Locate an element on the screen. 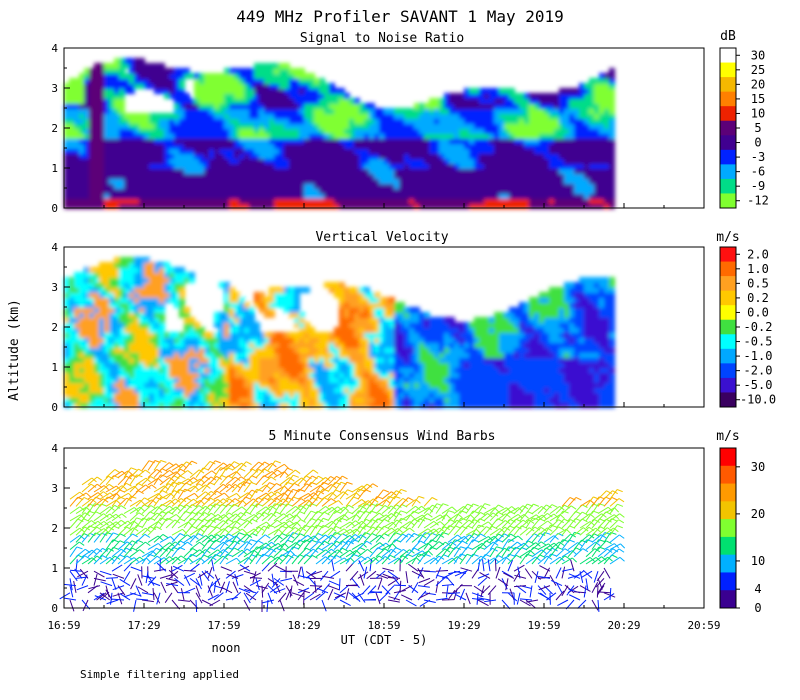 This screenshot has width=800, height=700. y-tick-label: 1 is located at coordinates (54, 168).